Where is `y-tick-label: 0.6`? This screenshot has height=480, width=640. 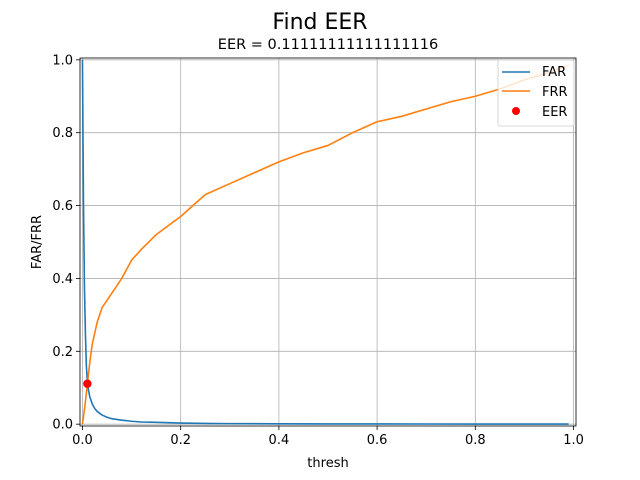
y-tick-label: 0.6 is located at coordinates (62, 206).